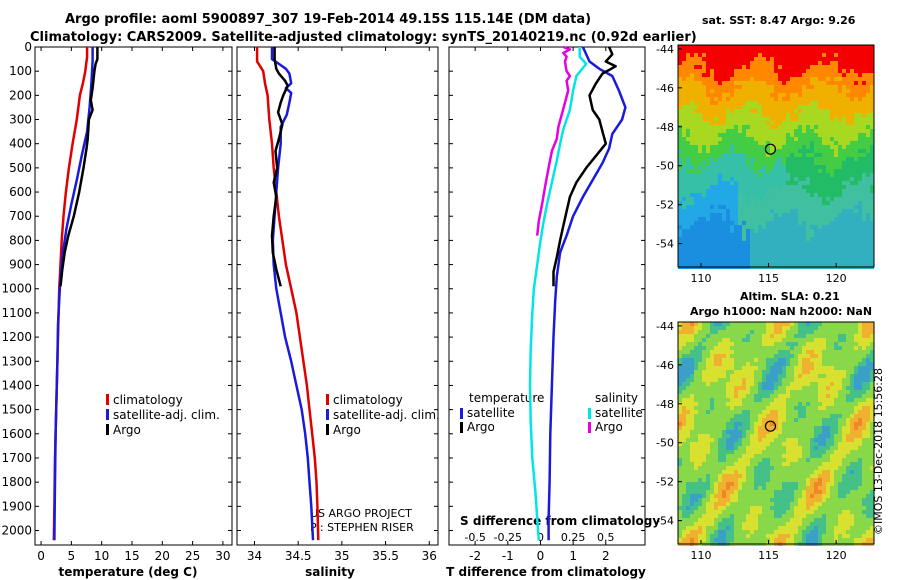 The image size is (900, 580). I want to click on credit-pi: PI: STEPHEN RISER, so click(362, 527).